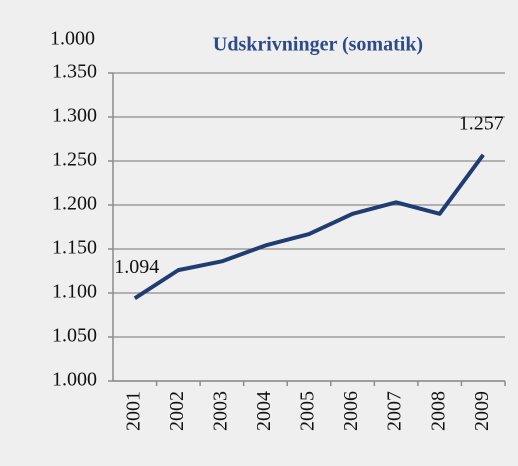 This screenshot has height=466, width=518. I want to click on x-tick-label: 2001, so click(133, 411).